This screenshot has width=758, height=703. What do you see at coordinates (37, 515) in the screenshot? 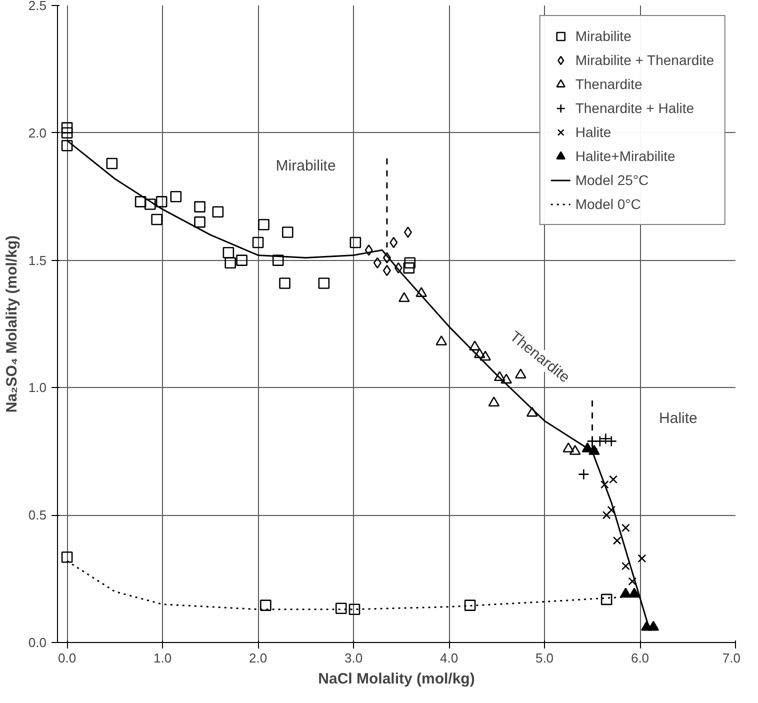
I see `y-tick-label: 0.5` at bounding box center [37, 515].